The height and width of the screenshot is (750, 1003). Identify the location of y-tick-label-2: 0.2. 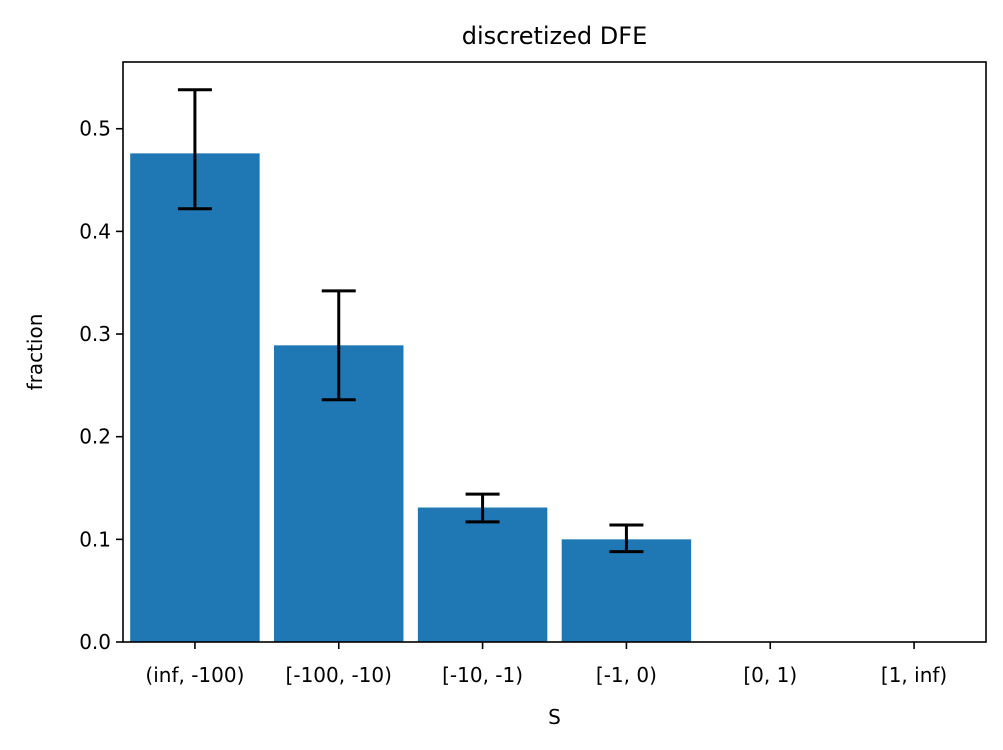
(95, 437).